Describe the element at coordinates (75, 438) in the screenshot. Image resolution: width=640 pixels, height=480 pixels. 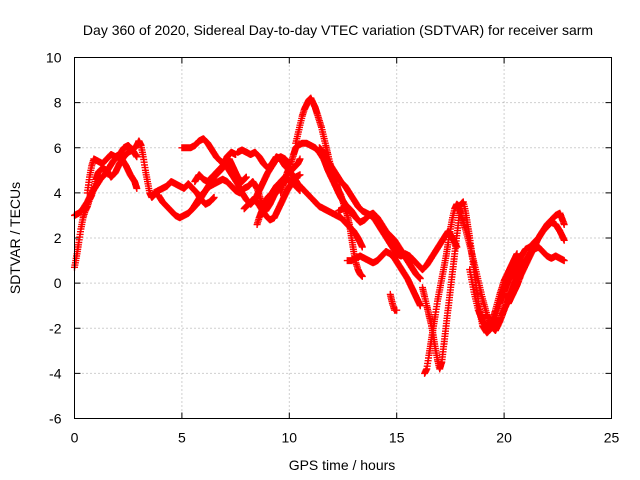
I see `x-tick-label: 0` at that location.